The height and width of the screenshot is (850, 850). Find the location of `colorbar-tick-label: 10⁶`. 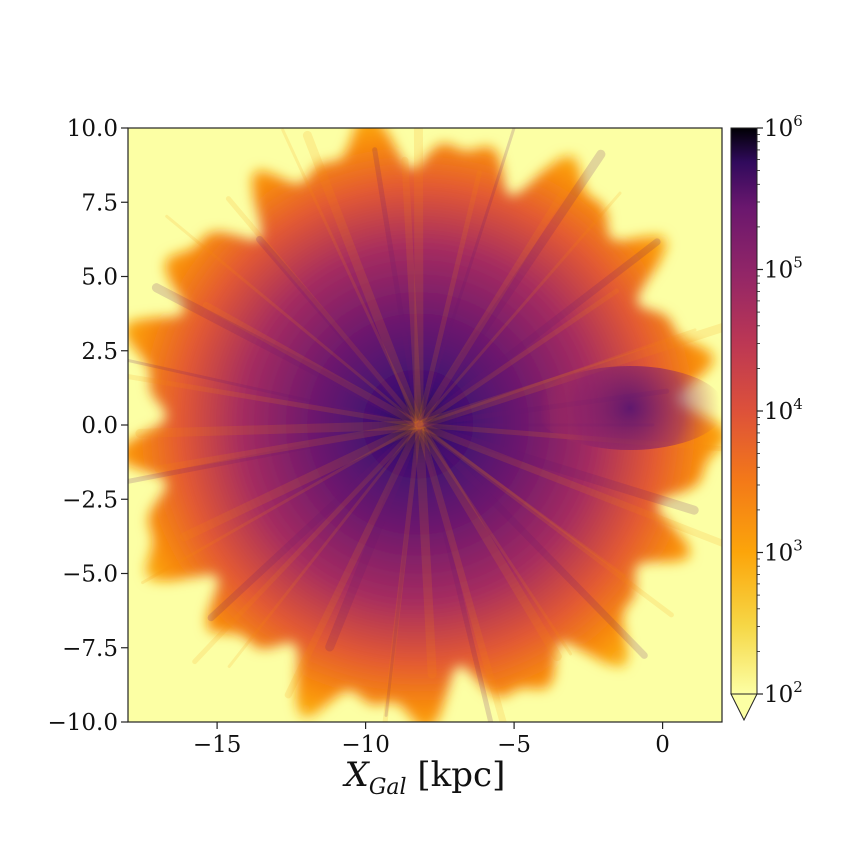

colorbar-tick-label: 10⁶ is located at coordinates (783, 127).